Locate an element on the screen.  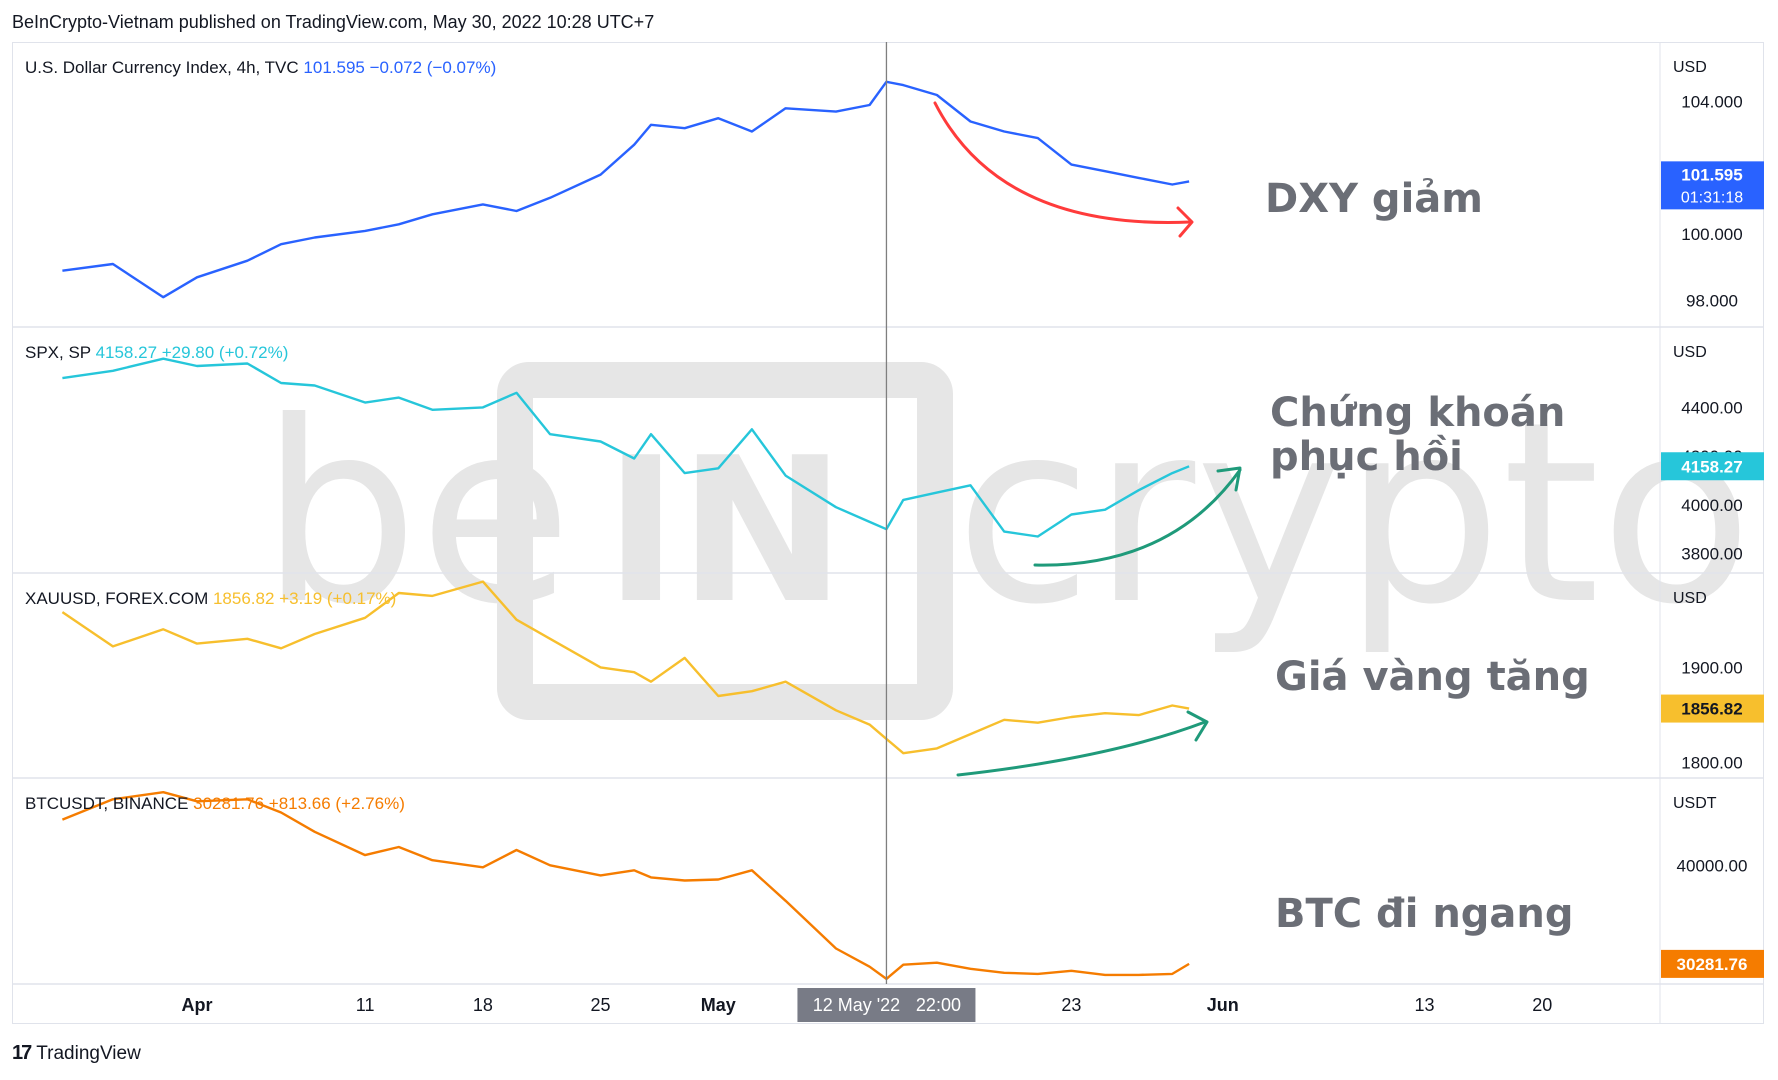
spx-annotation: phục hồi is located at coordinates (1366, 457).